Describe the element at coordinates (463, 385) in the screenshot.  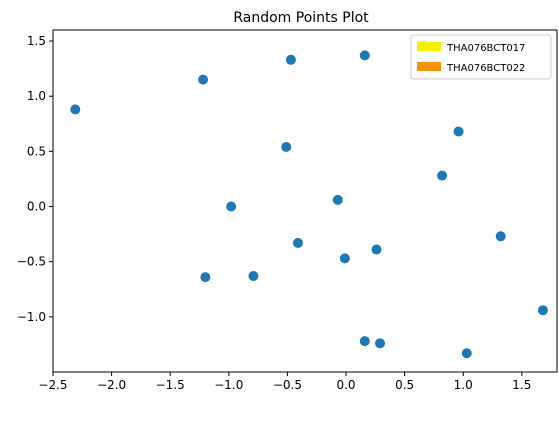
I see `x-tick-label: 1.0` at that location.